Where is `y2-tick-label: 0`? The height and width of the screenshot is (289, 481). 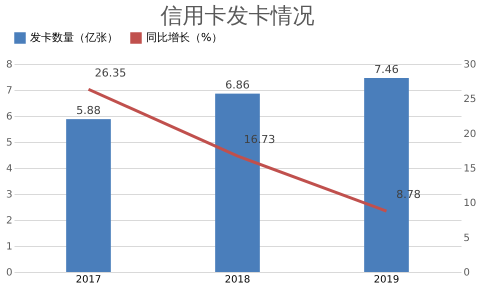 y2-tick-label: 0 is located at coordinates (467, 273).